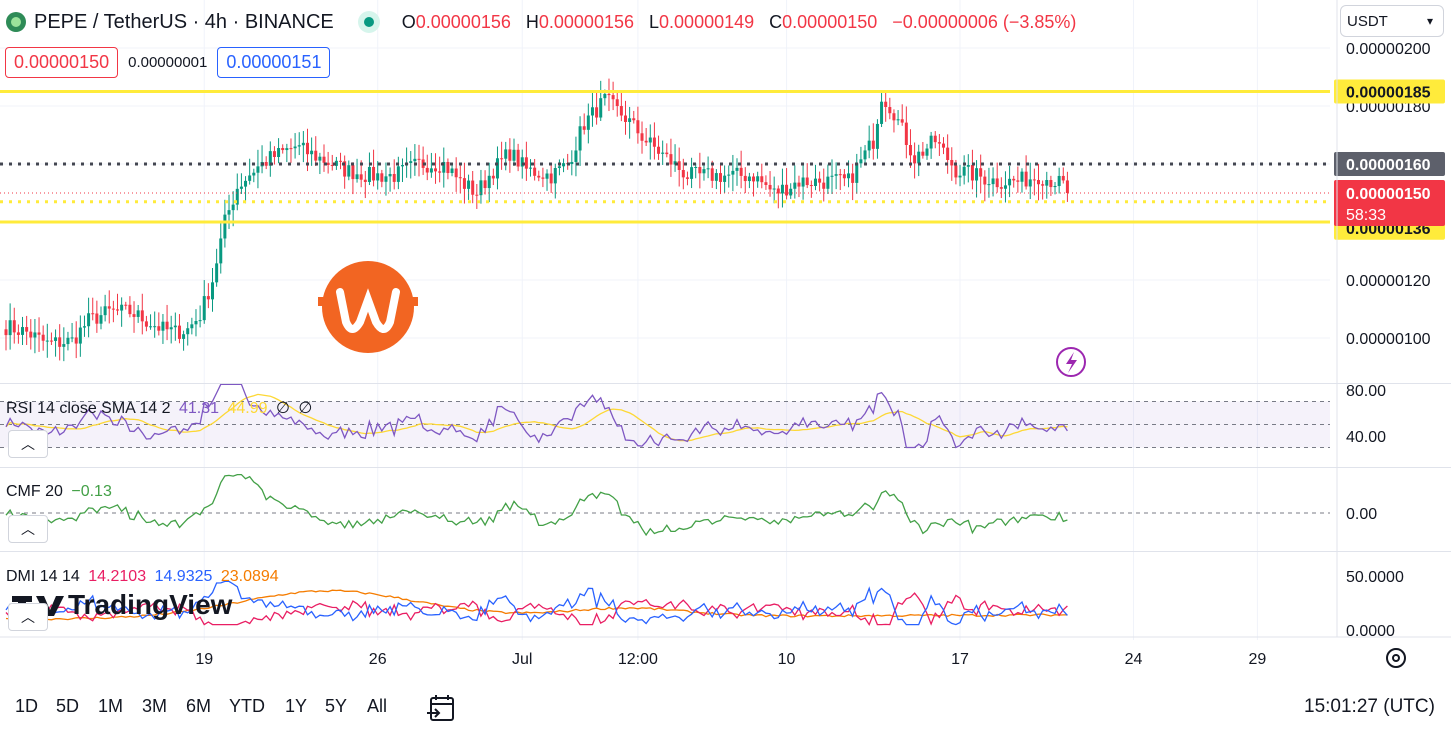  What do you see at coordinates (1388, 194) in the screenshot?
I see `last-price-label: 0.00000150` at bounding box center [1388, 194].